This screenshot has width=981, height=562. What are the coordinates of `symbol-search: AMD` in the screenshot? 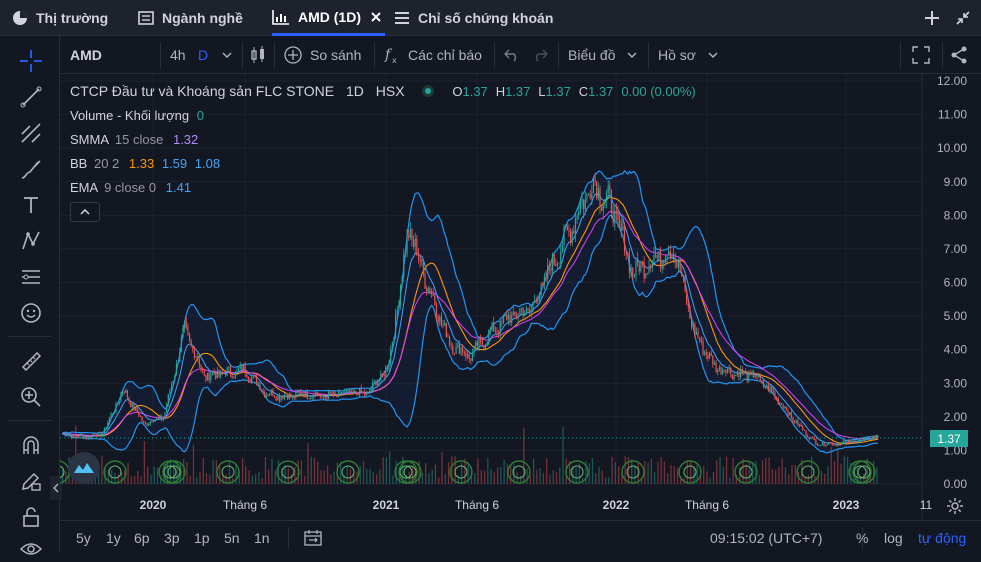 It's located at (86, 55).